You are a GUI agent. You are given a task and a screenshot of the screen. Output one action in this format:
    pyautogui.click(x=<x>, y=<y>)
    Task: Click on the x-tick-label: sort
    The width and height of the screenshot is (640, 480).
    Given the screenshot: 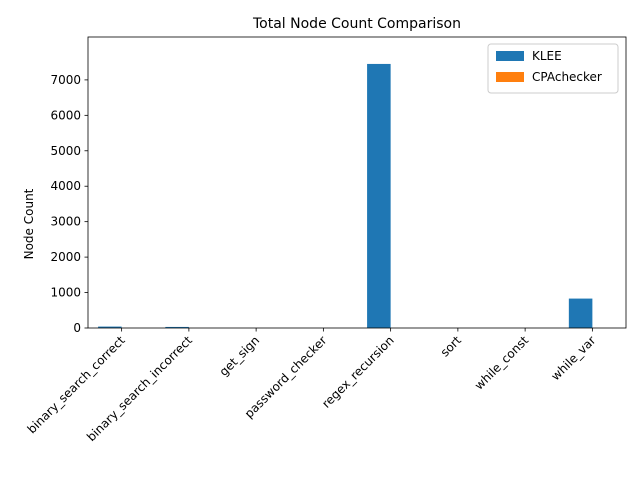 What is the action you would take?
    pyautogui.click(x=451, y=346)
    